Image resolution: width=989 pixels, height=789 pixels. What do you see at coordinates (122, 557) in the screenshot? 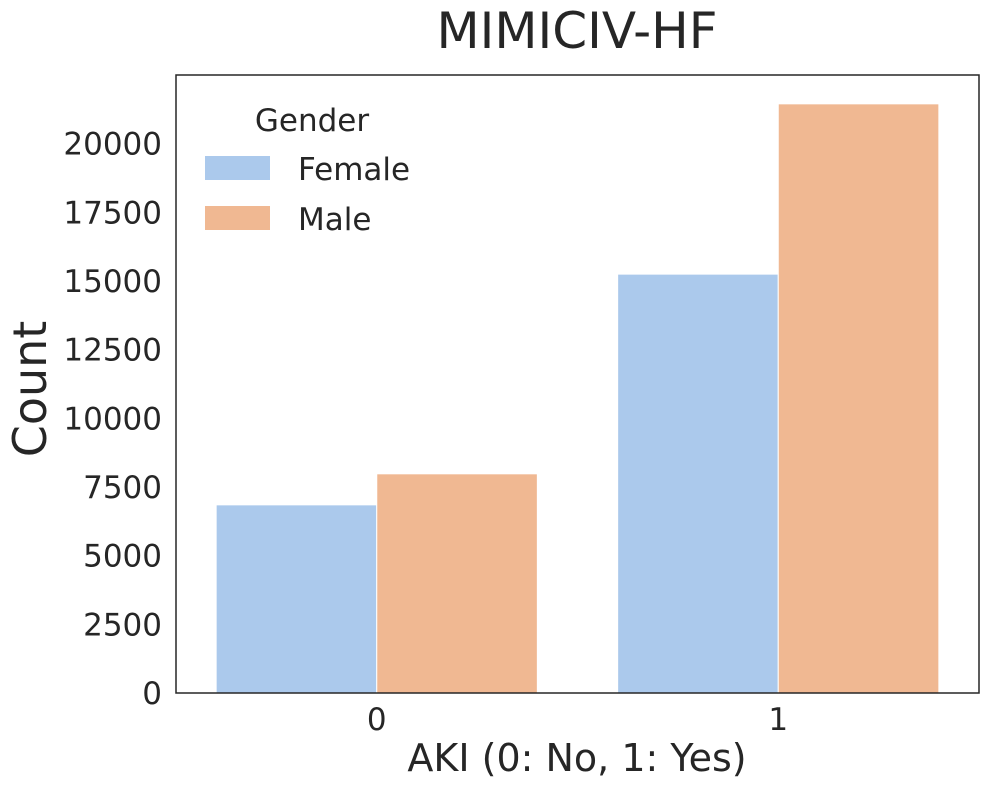
I see `y-tick-label: 5000` at bounding box center [122, 557].